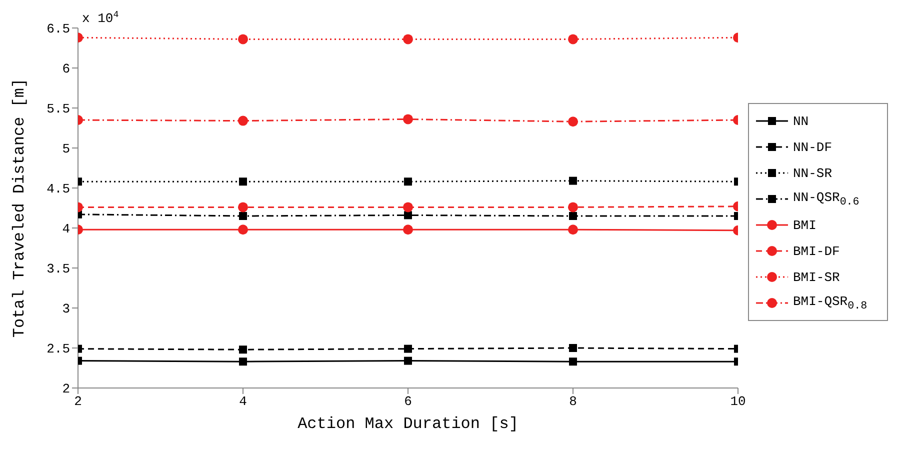 The width and height of the screenshot is (897, 455). I want to click on y-tick-label: 4.5, so click(58, 189).